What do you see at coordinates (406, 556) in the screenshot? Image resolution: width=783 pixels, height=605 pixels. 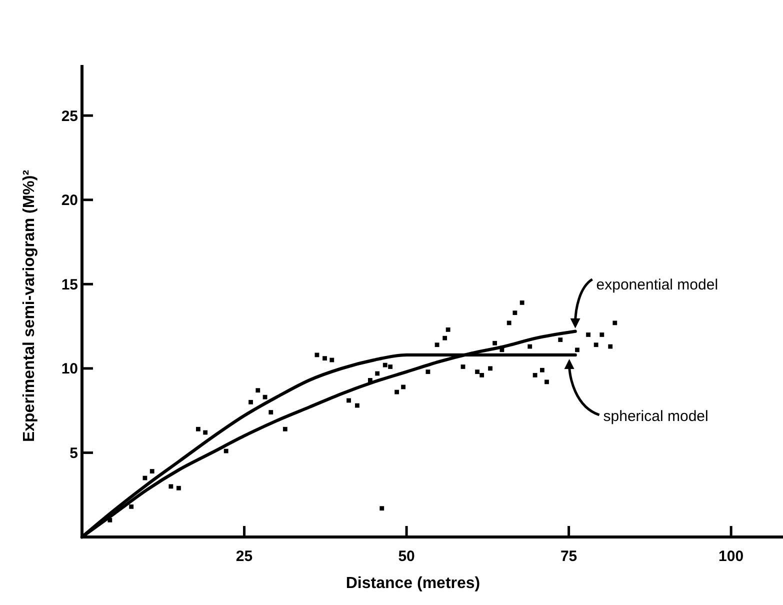 I see `x-tick-label: 50` at bounding box center [406, 556].